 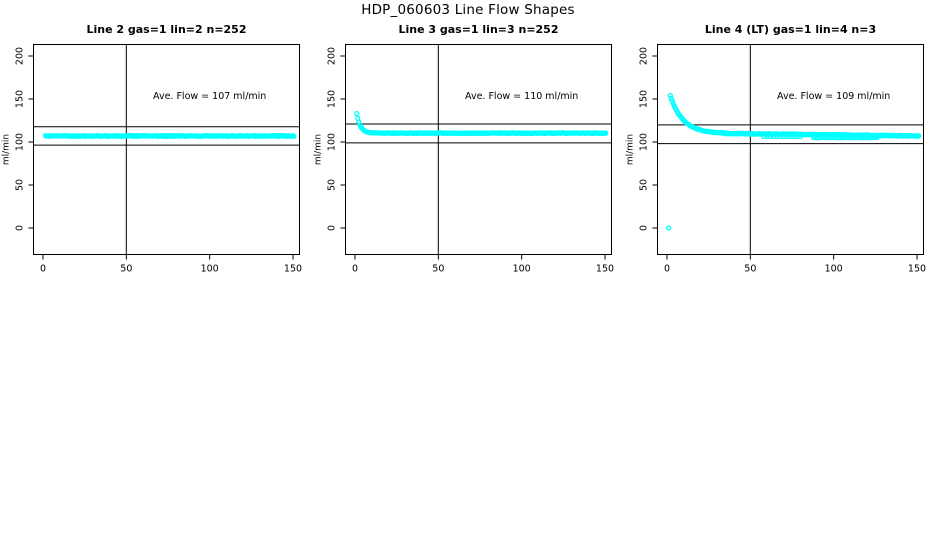 I want to click on panel-title: Line 2 gas=1 lin=2 n=252, so click(x=166, y=29).